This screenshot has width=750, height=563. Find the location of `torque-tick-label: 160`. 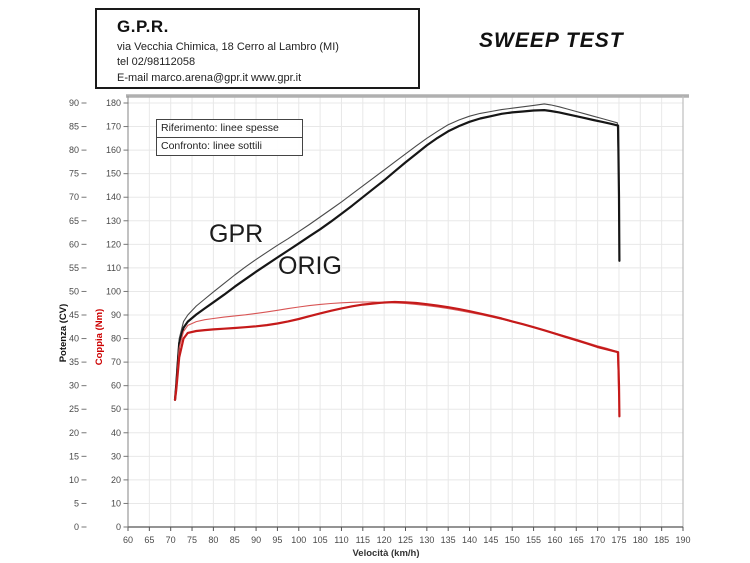

torque-tick-label: 160 is located at coordinates (113, 150).